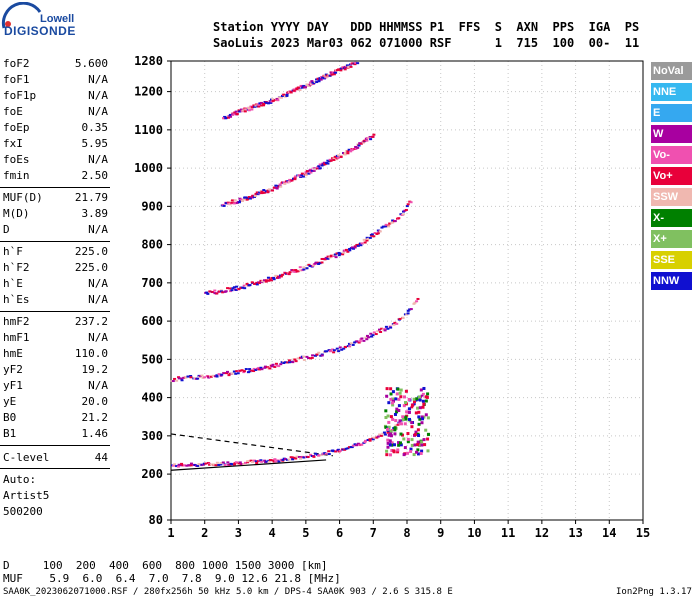 This screenshot has width=700, height=600. Describe the element at coordinates (152, 398) in the screenshot. I see `y-tick-label: 400` at that location.